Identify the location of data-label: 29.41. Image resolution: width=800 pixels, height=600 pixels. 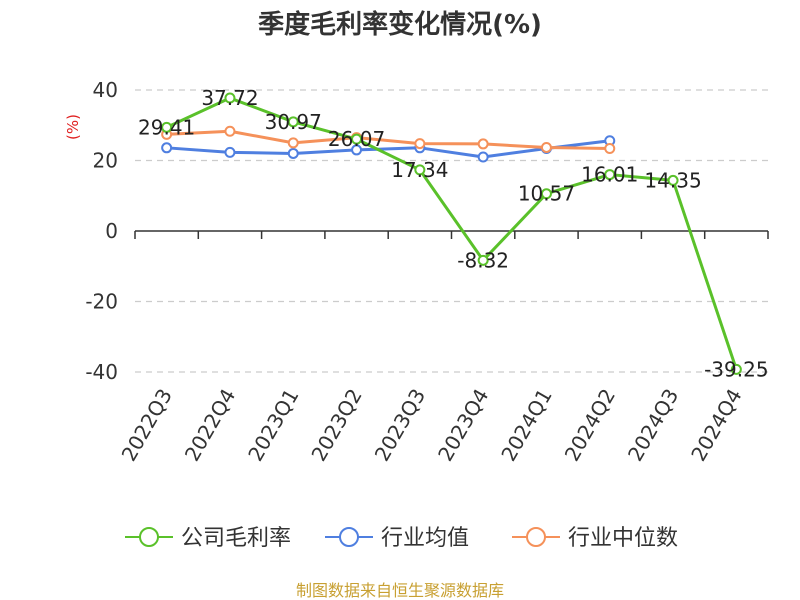
(166, 127).